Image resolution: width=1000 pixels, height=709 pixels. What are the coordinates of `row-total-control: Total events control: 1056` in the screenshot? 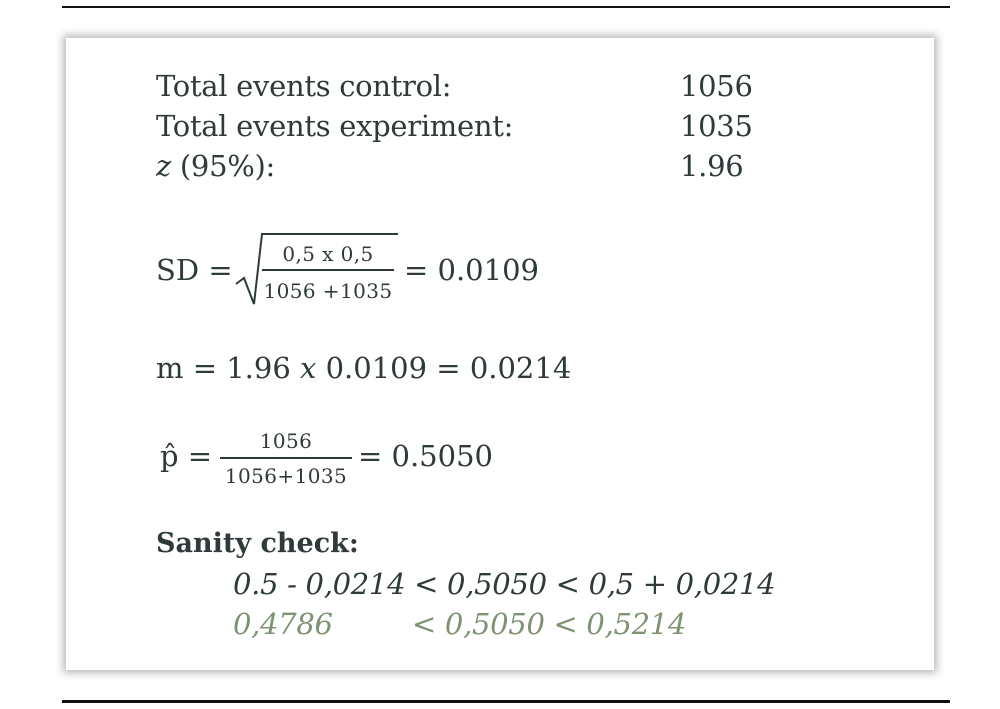 It's located at (454, 86).